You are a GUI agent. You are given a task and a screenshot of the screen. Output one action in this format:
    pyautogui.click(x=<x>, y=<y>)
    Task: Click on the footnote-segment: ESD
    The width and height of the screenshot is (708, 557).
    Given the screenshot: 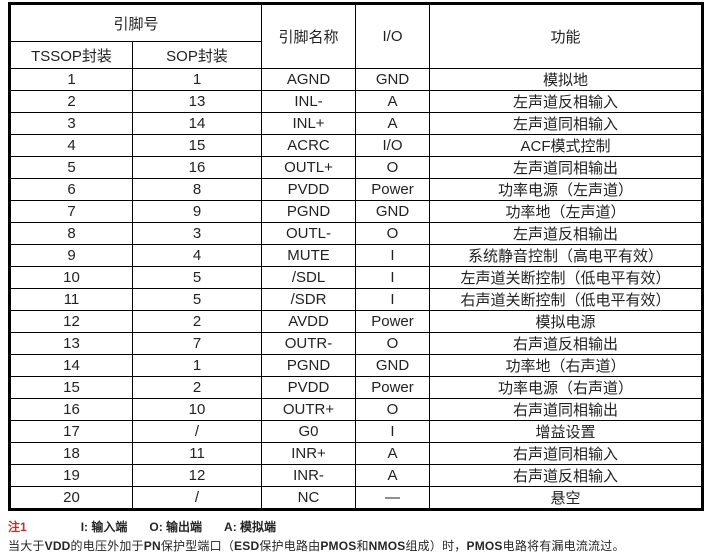 What is the action you would take?
    pyautogui.click(x=247, y=546)
    